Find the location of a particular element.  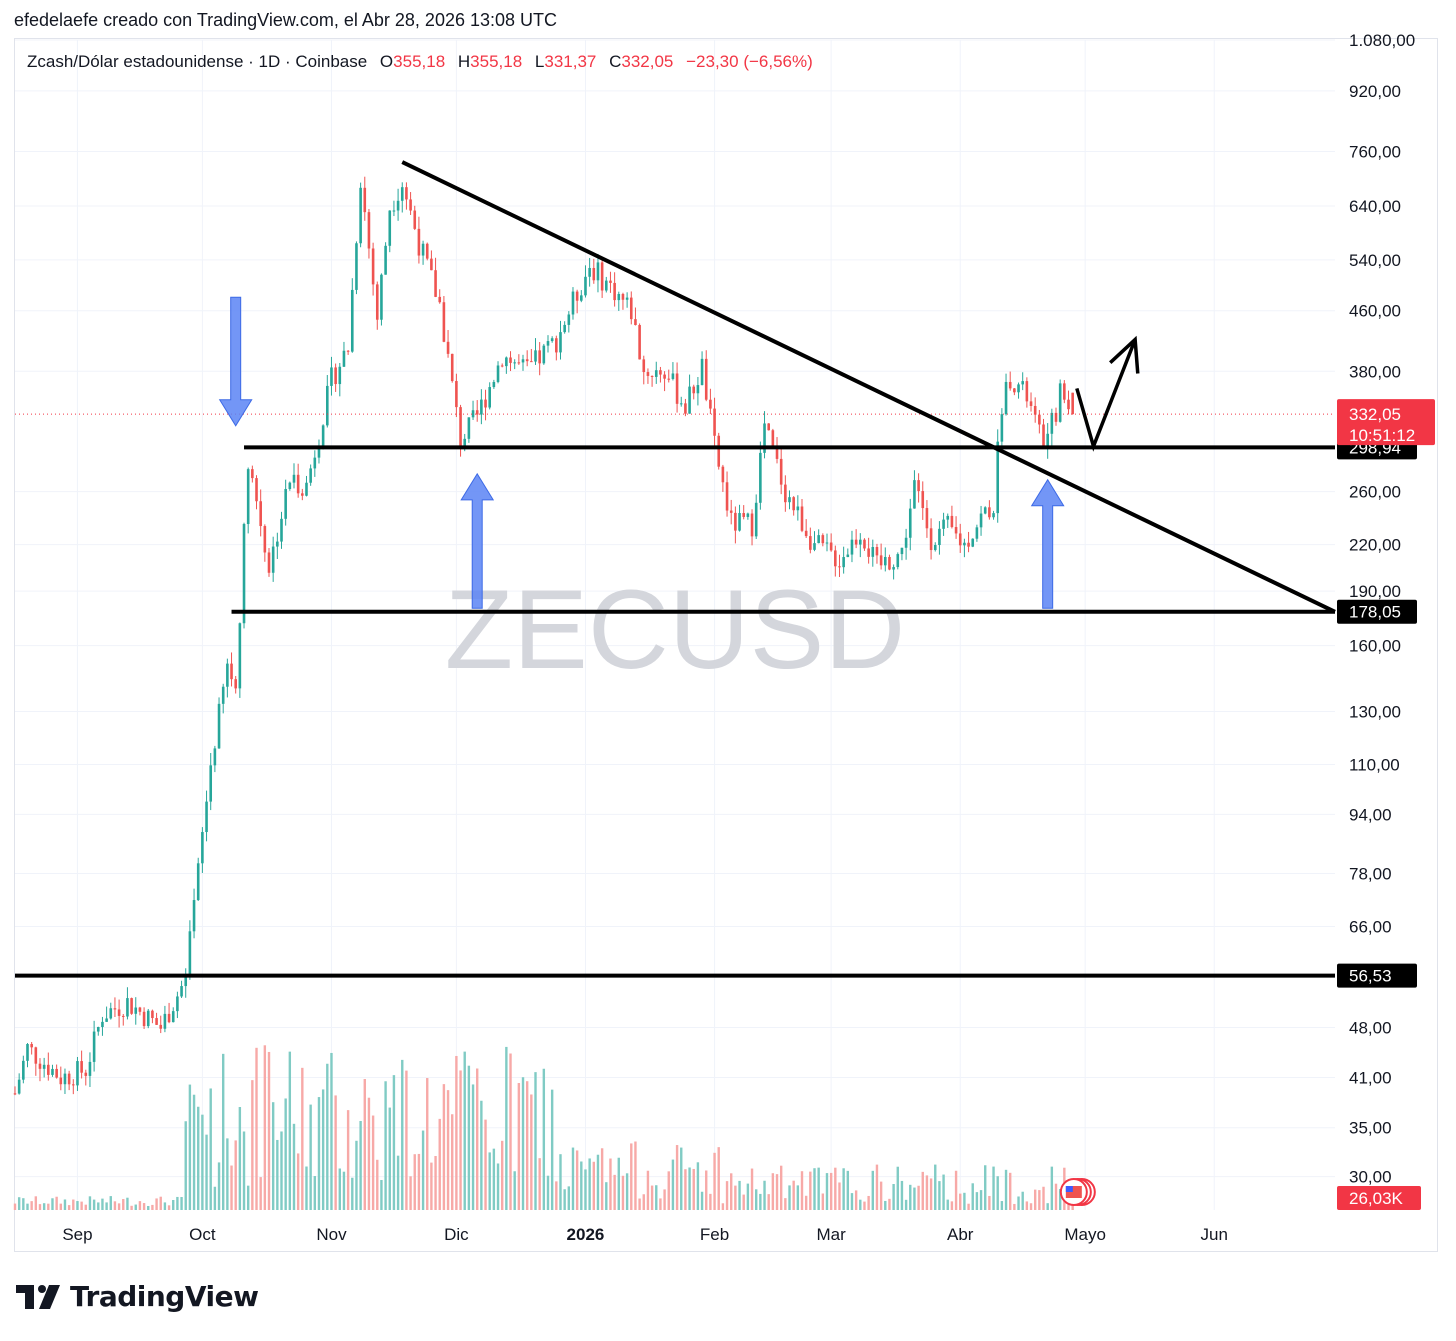

price-axis-tick: 48,00 is located at coordinates (1370, 1028).